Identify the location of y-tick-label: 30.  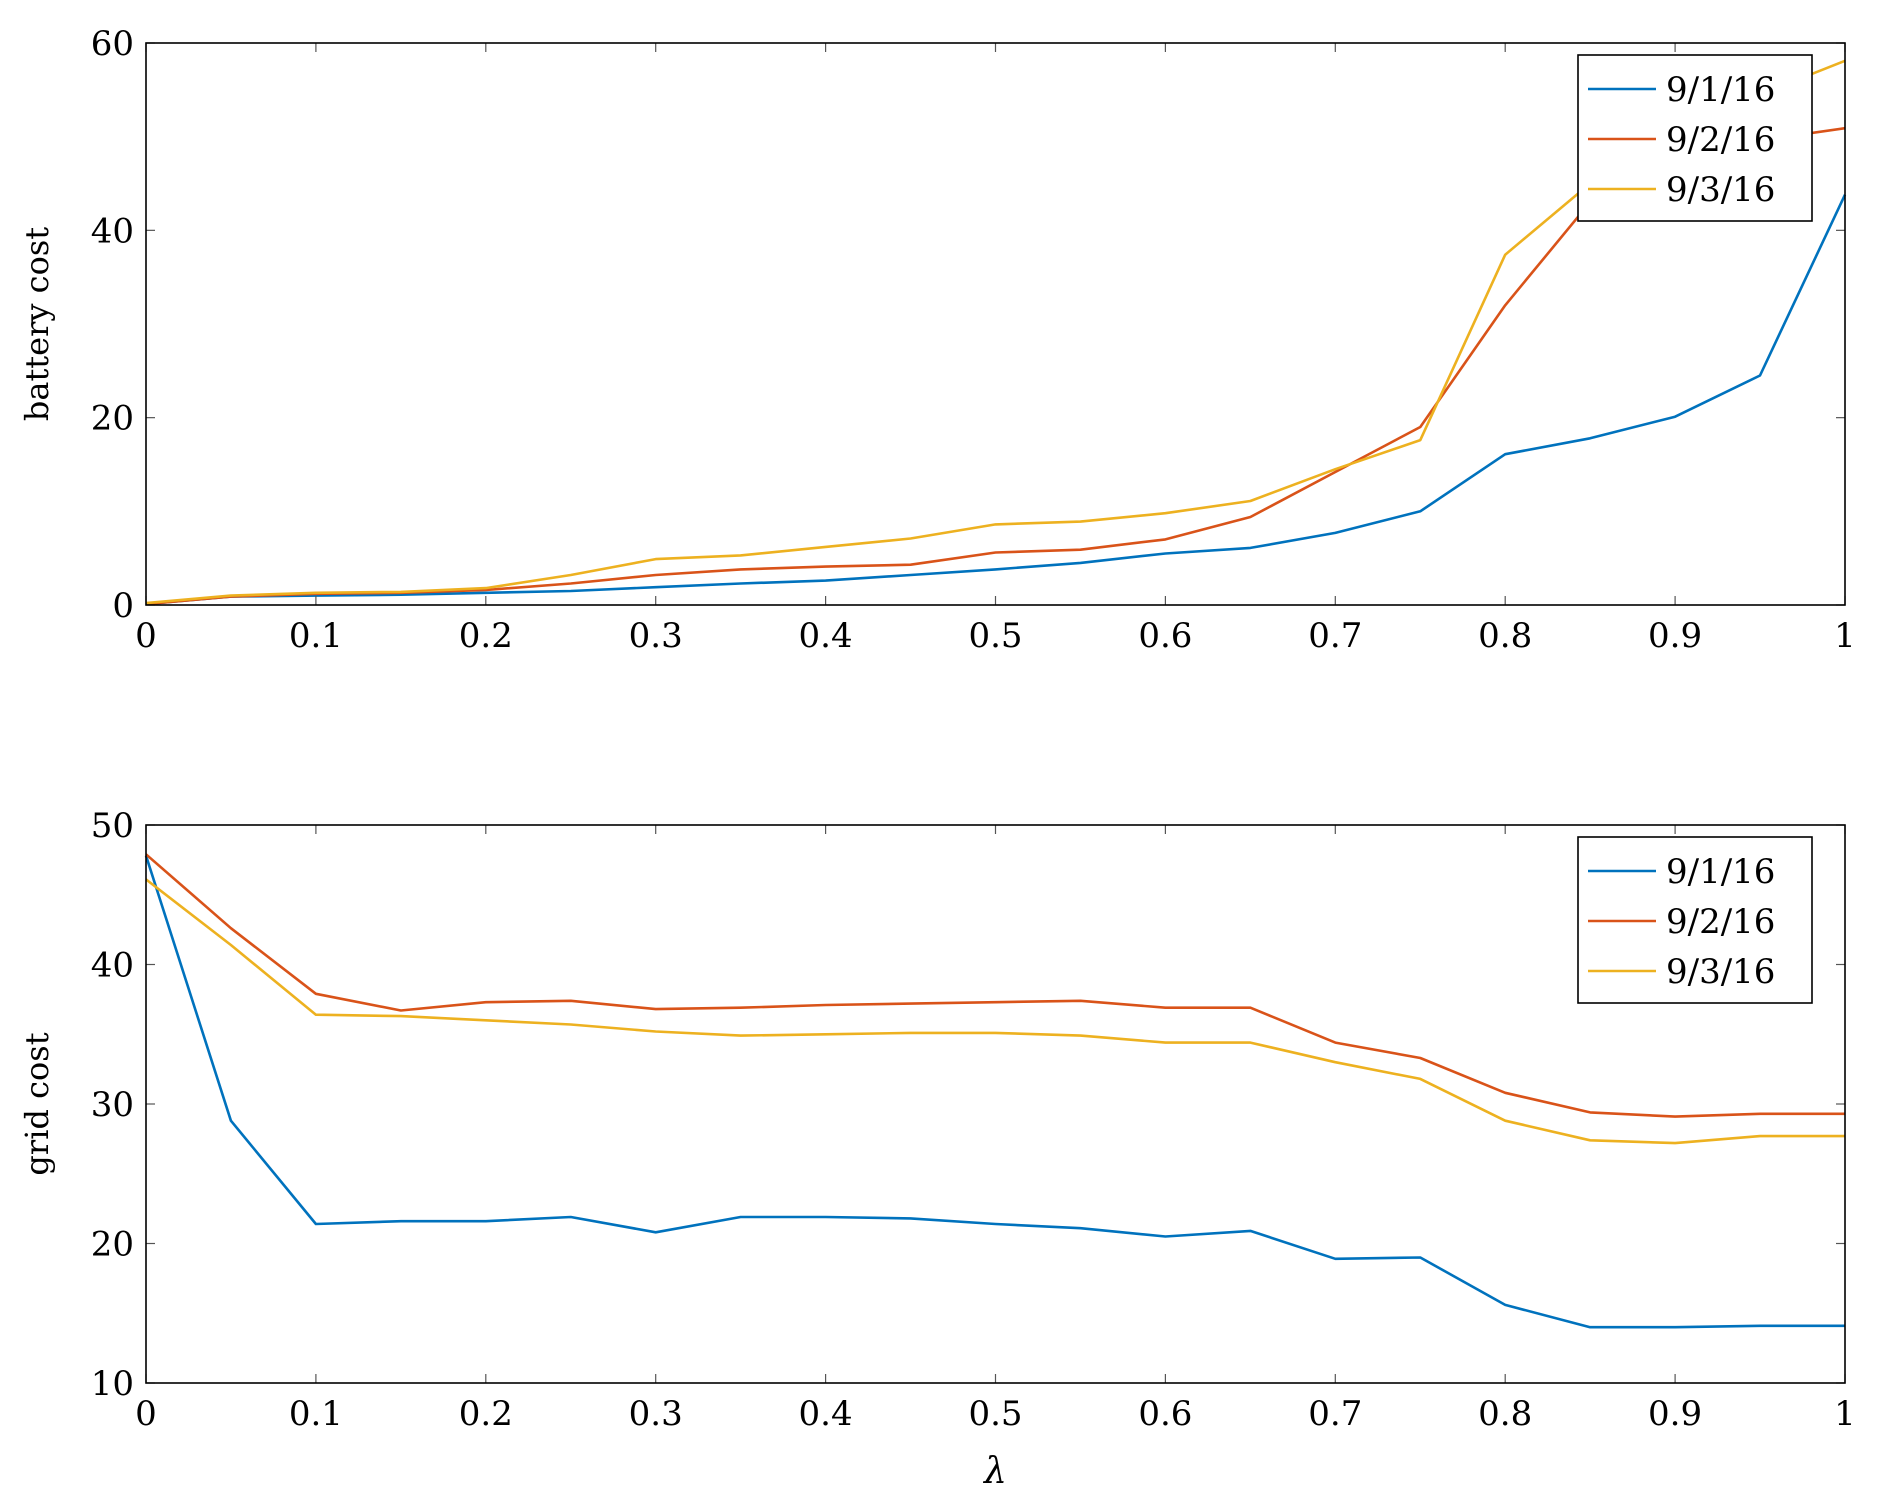
(112, 1105).